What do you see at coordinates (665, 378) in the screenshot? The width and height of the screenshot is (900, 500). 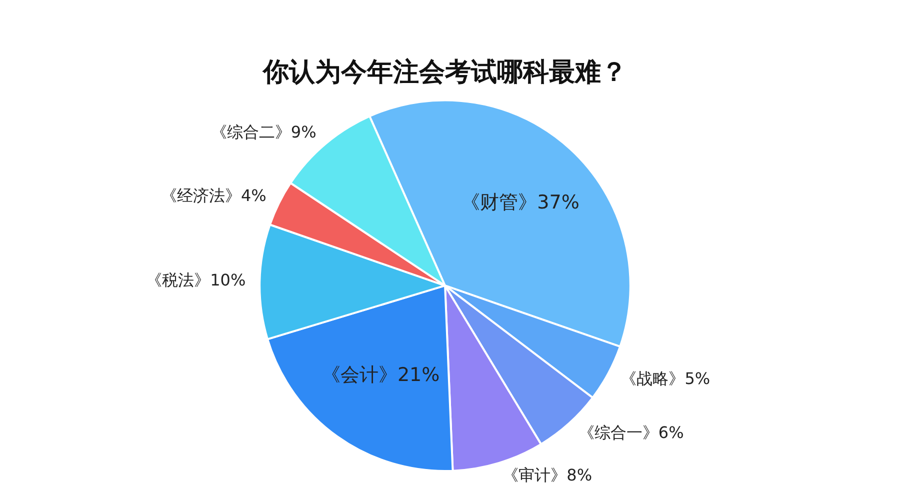 I see `slice-label: 《战略》5%` at bounding box center [665, 378].